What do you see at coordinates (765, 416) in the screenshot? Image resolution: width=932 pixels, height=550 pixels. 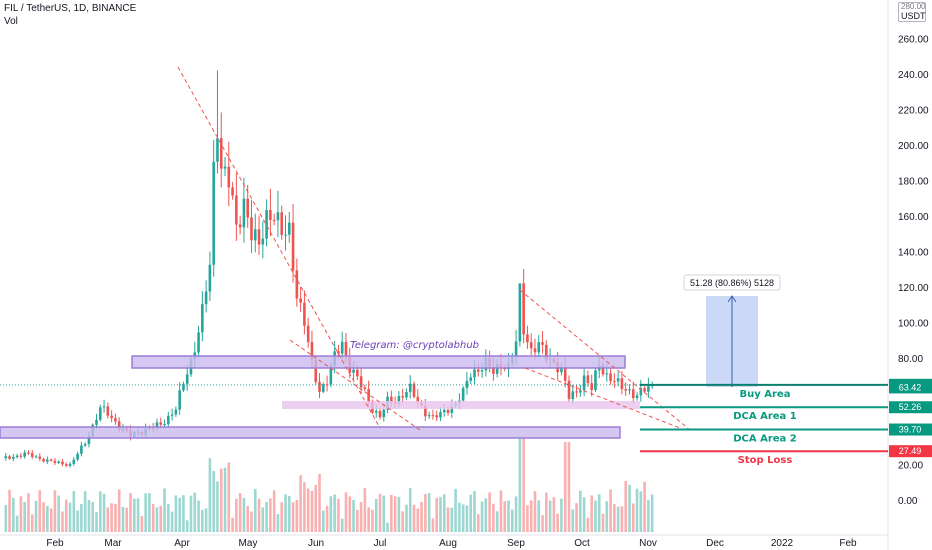 I see `level-label: DCA Area 1` at bounding box center [765, 416].